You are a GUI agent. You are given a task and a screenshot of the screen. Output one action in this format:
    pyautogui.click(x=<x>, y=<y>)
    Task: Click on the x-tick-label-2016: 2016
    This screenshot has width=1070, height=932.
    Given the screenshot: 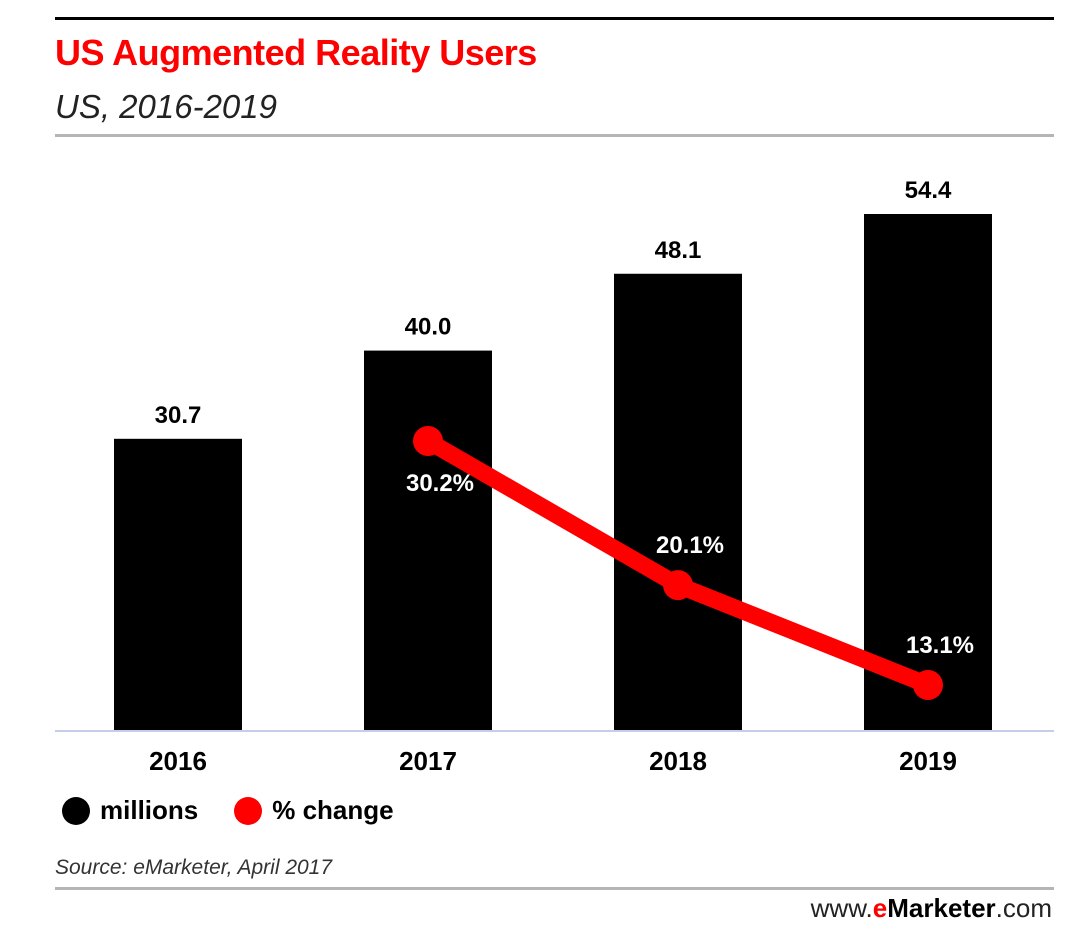 What is the action you would take?
    pyautogui.click(x=178, y=761)
    